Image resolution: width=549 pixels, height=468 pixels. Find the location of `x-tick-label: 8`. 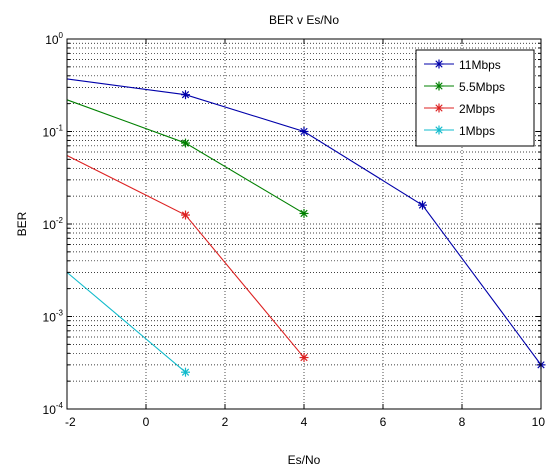

x-tick-label: 8 is located at coordinates (462, 422).